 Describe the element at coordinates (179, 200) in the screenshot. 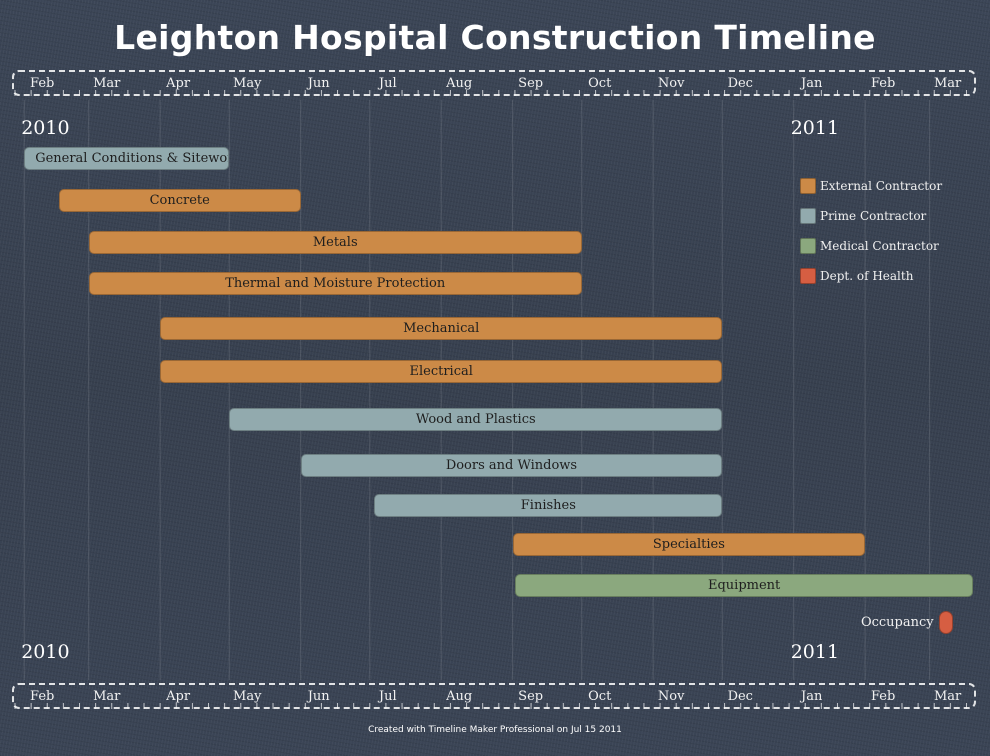

I see `task-bar-1: Concrete` at that location.